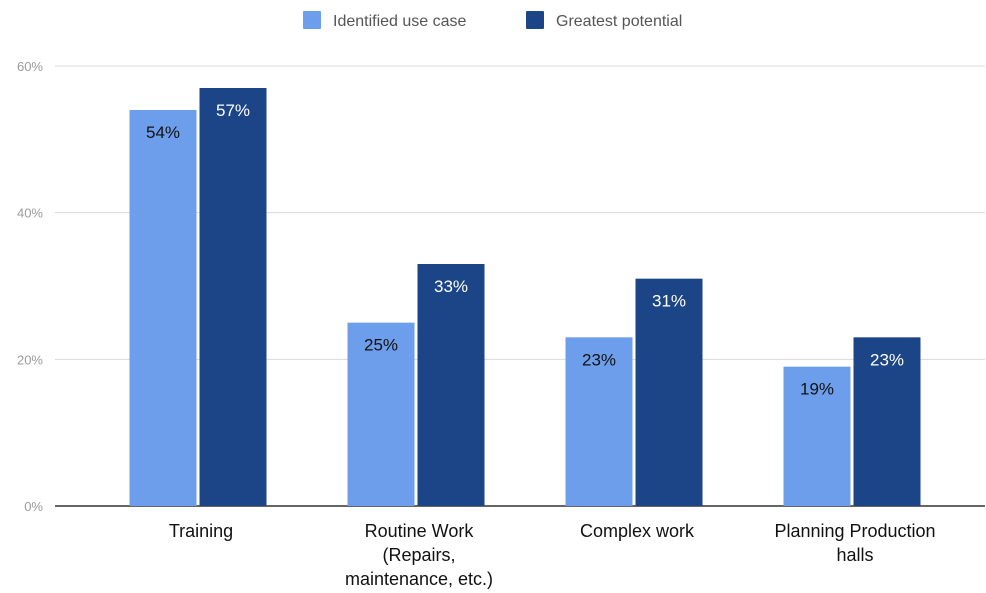  I want to click on category-label: Planning Production halls, so click(854, 543).